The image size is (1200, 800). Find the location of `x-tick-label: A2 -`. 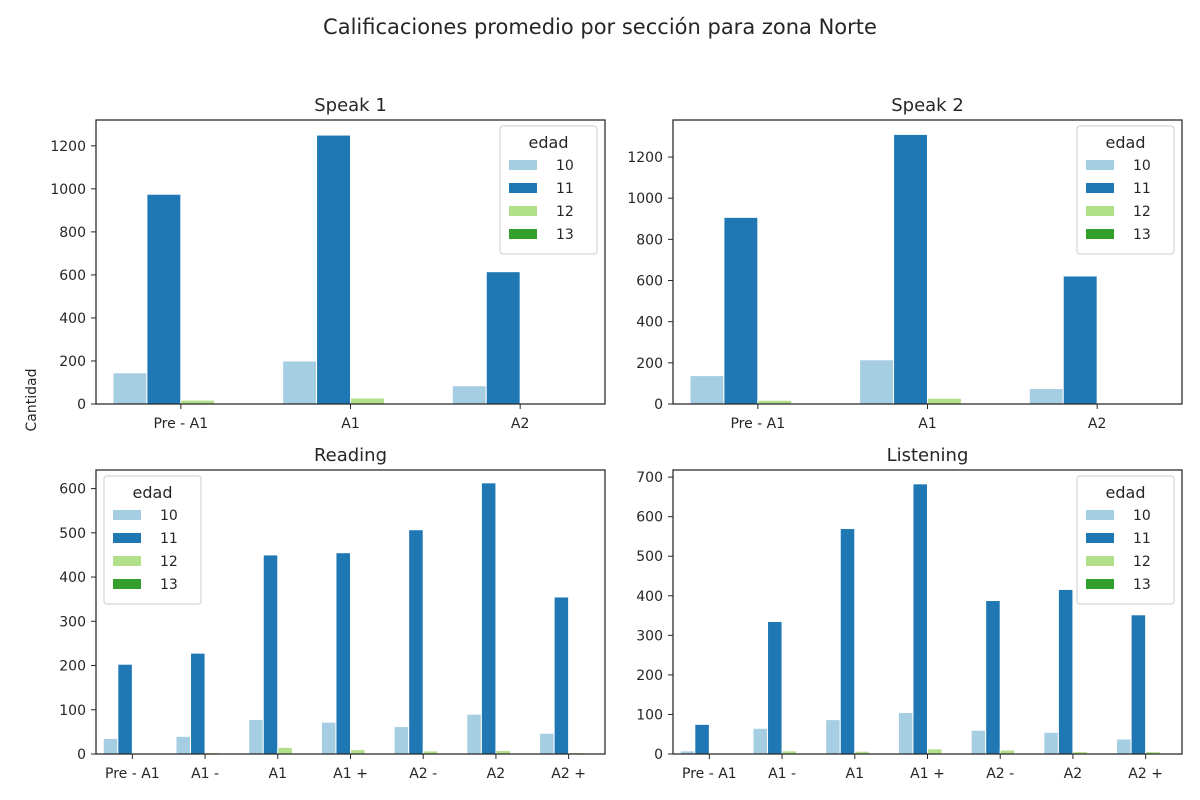

x-tick-label: A2 - is located at coordinates (1000, 774).